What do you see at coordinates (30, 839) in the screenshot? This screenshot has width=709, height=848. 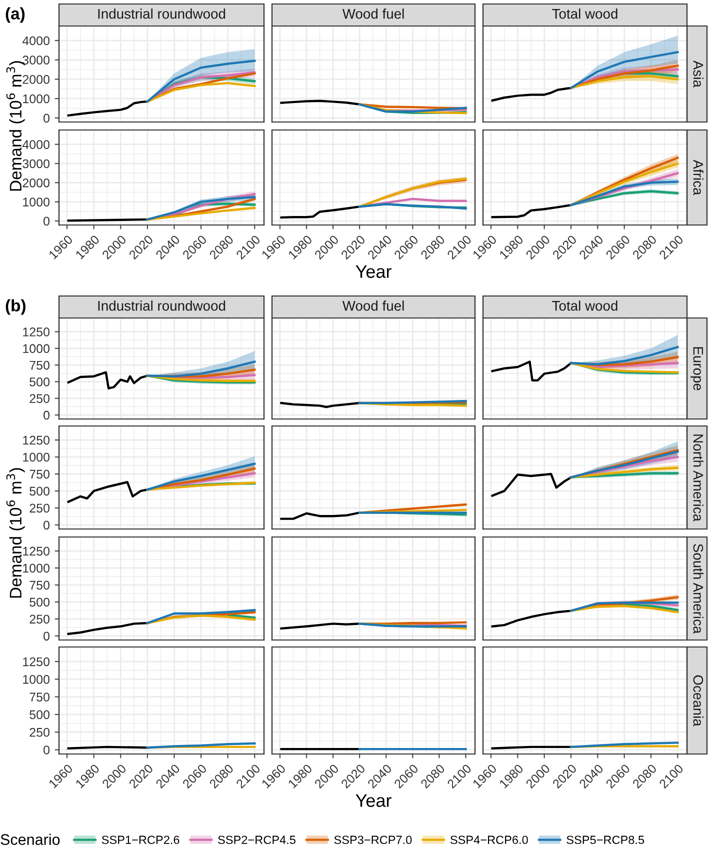 I see `legend-title: Scenario` at bounding box center [30, 839].